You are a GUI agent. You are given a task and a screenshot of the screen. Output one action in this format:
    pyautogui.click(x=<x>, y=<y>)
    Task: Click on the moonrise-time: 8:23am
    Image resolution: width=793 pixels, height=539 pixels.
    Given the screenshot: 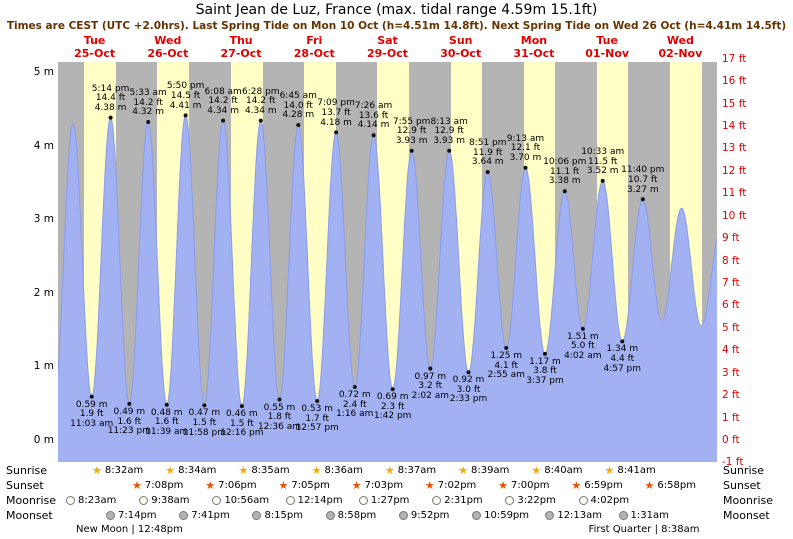 What is the action you would take?
    pyautogui.click(x=97, y=500)
    